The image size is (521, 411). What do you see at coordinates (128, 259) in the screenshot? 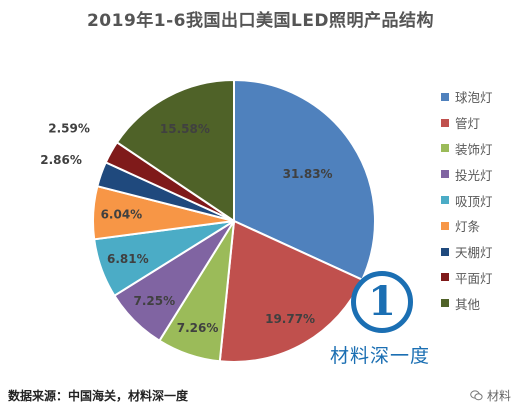
I see `data-label-5: 6.81%` at bounding box center [128, 259].